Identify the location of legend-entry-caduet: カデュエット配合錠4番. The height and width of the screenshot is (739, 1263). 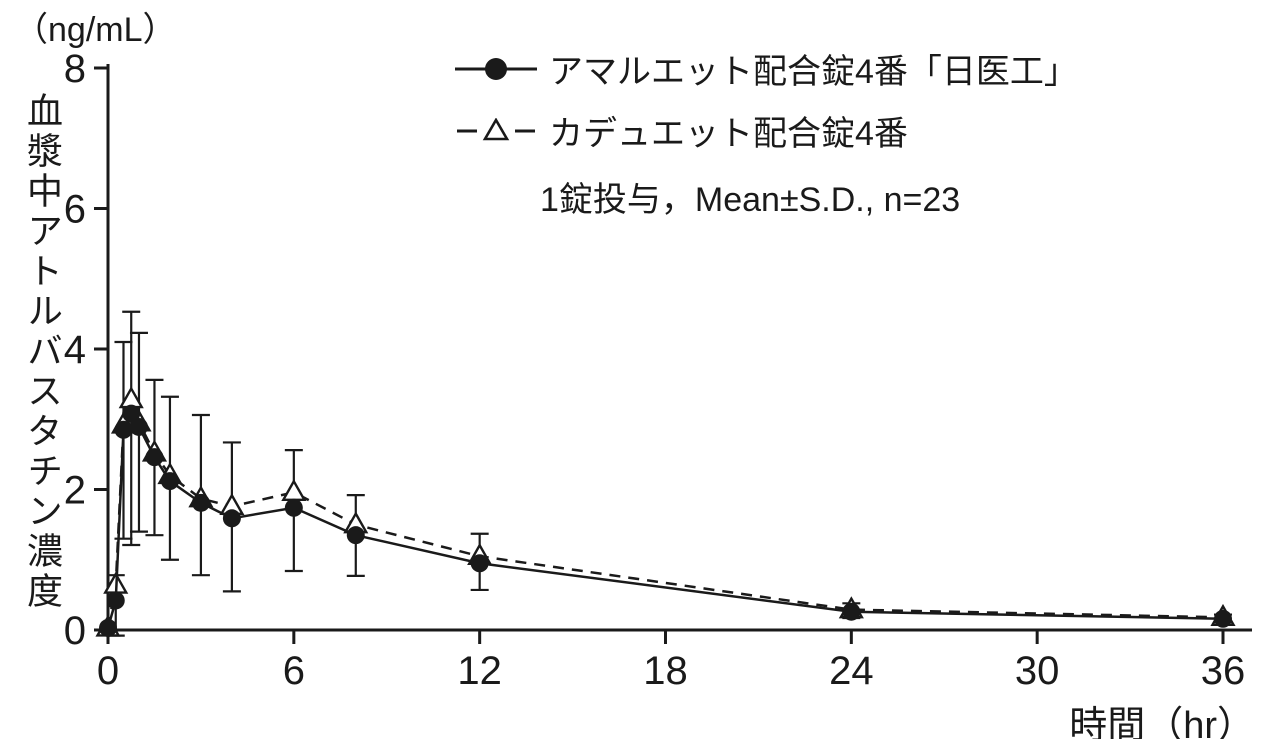
(681, 130).